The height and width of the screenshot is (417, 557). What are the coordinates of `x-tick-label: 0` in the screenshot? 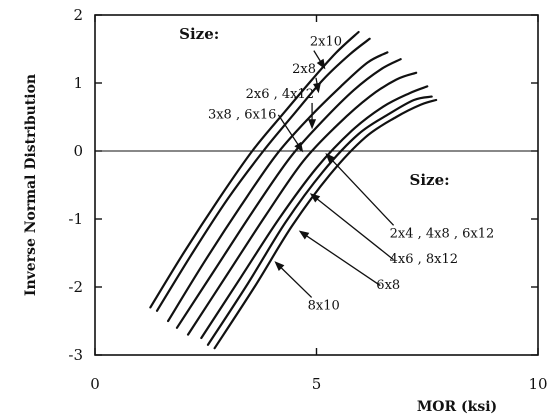 It's located at (95, 384).